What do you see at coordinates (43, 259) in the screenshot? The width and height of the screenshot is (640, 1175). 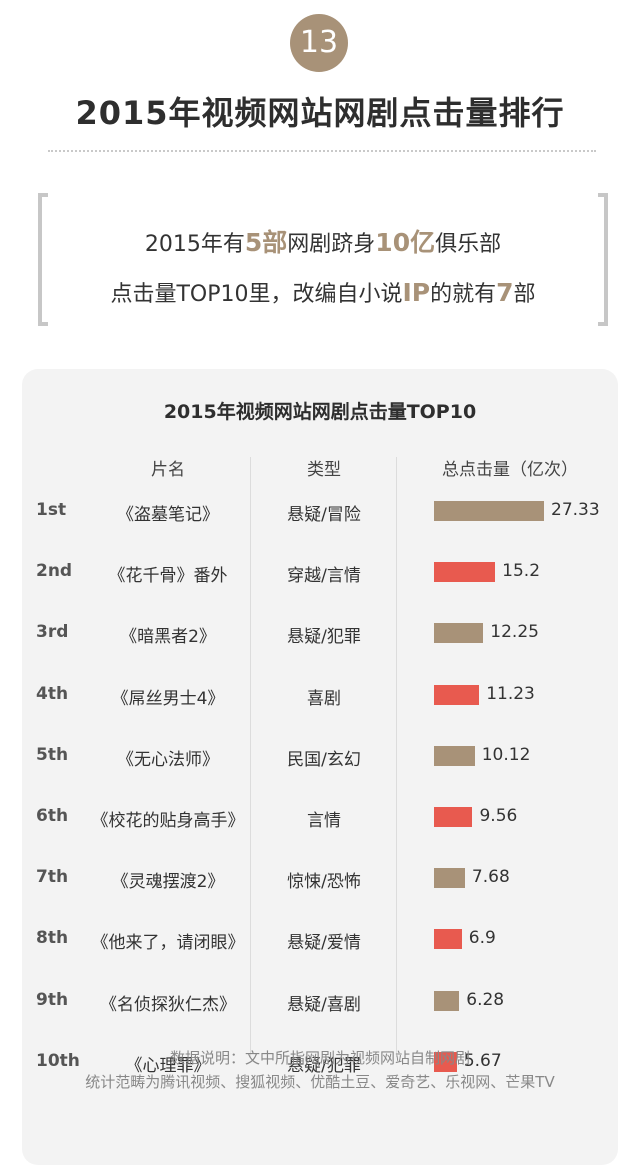 I see `left-bracket` at bounding box center [43, 259].